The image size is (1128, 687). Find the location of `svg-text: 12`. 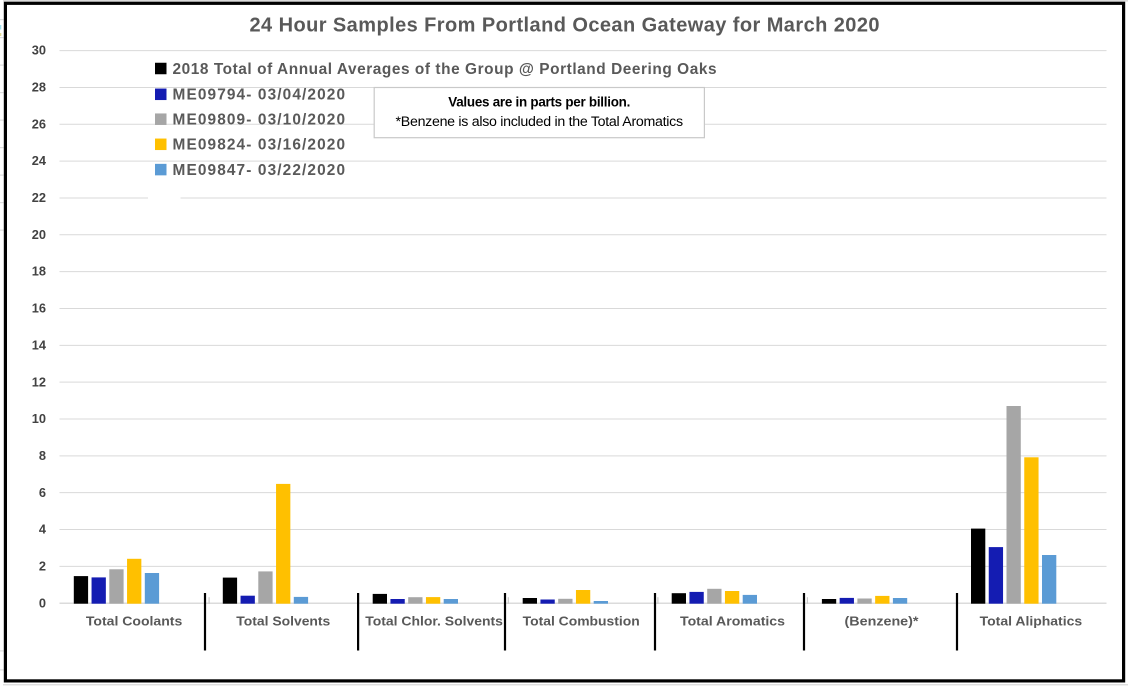

svg-text: 12 is located at coordinates (39, 381).